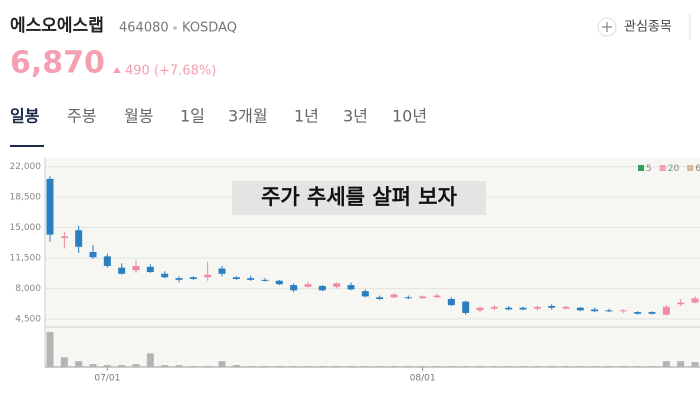  I want to click on change: 490 (+7.68%), so click(170, 71).